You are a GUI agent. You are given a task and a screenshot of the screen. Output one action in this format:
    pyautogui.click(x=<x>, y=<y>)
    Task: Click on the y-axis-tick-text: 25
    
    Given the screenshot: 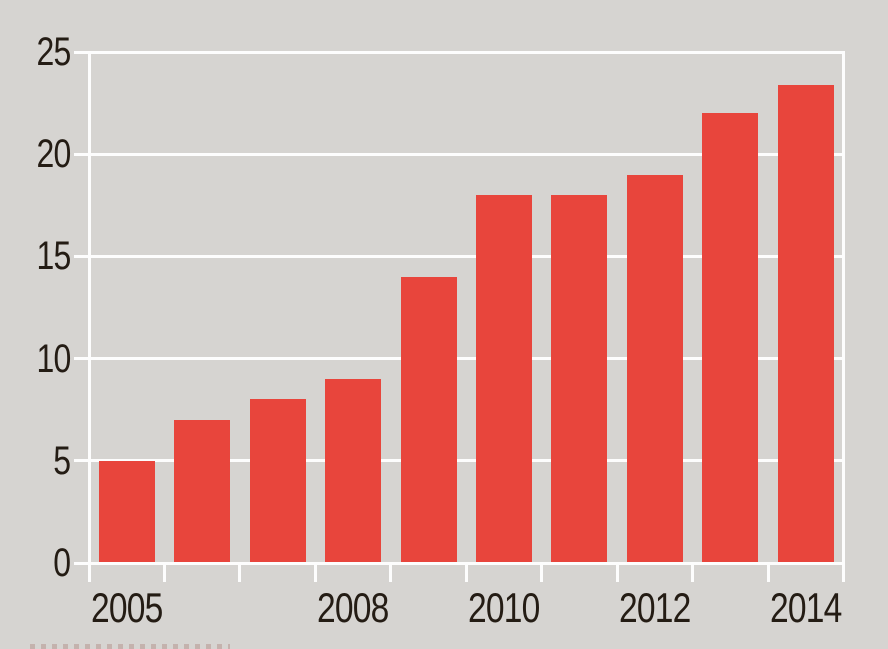 What is the action you would take?
    pyautogui.click(x=53, y=52)
    